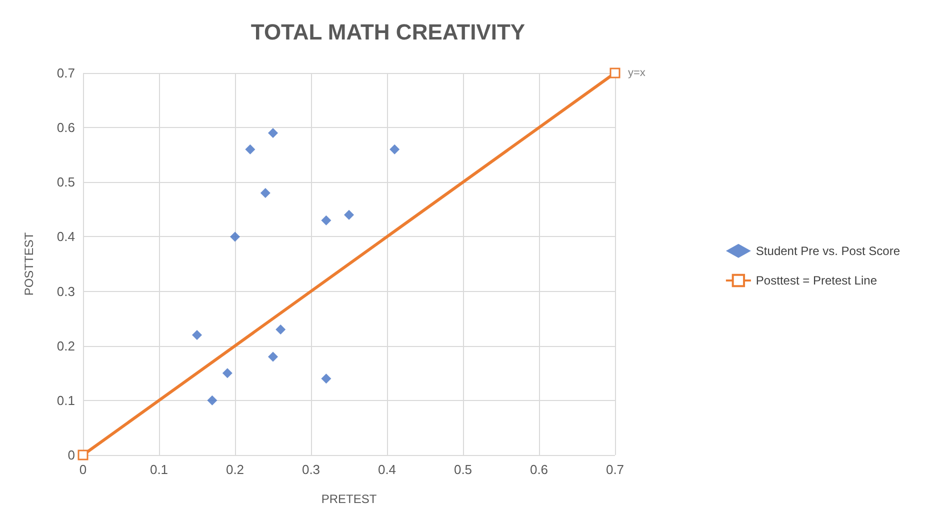 This screenshot has width=933, height=531. Describe the element at coordinates (65, 182) in the screenshot. I see `y-tick-label: 0.5` at that location.